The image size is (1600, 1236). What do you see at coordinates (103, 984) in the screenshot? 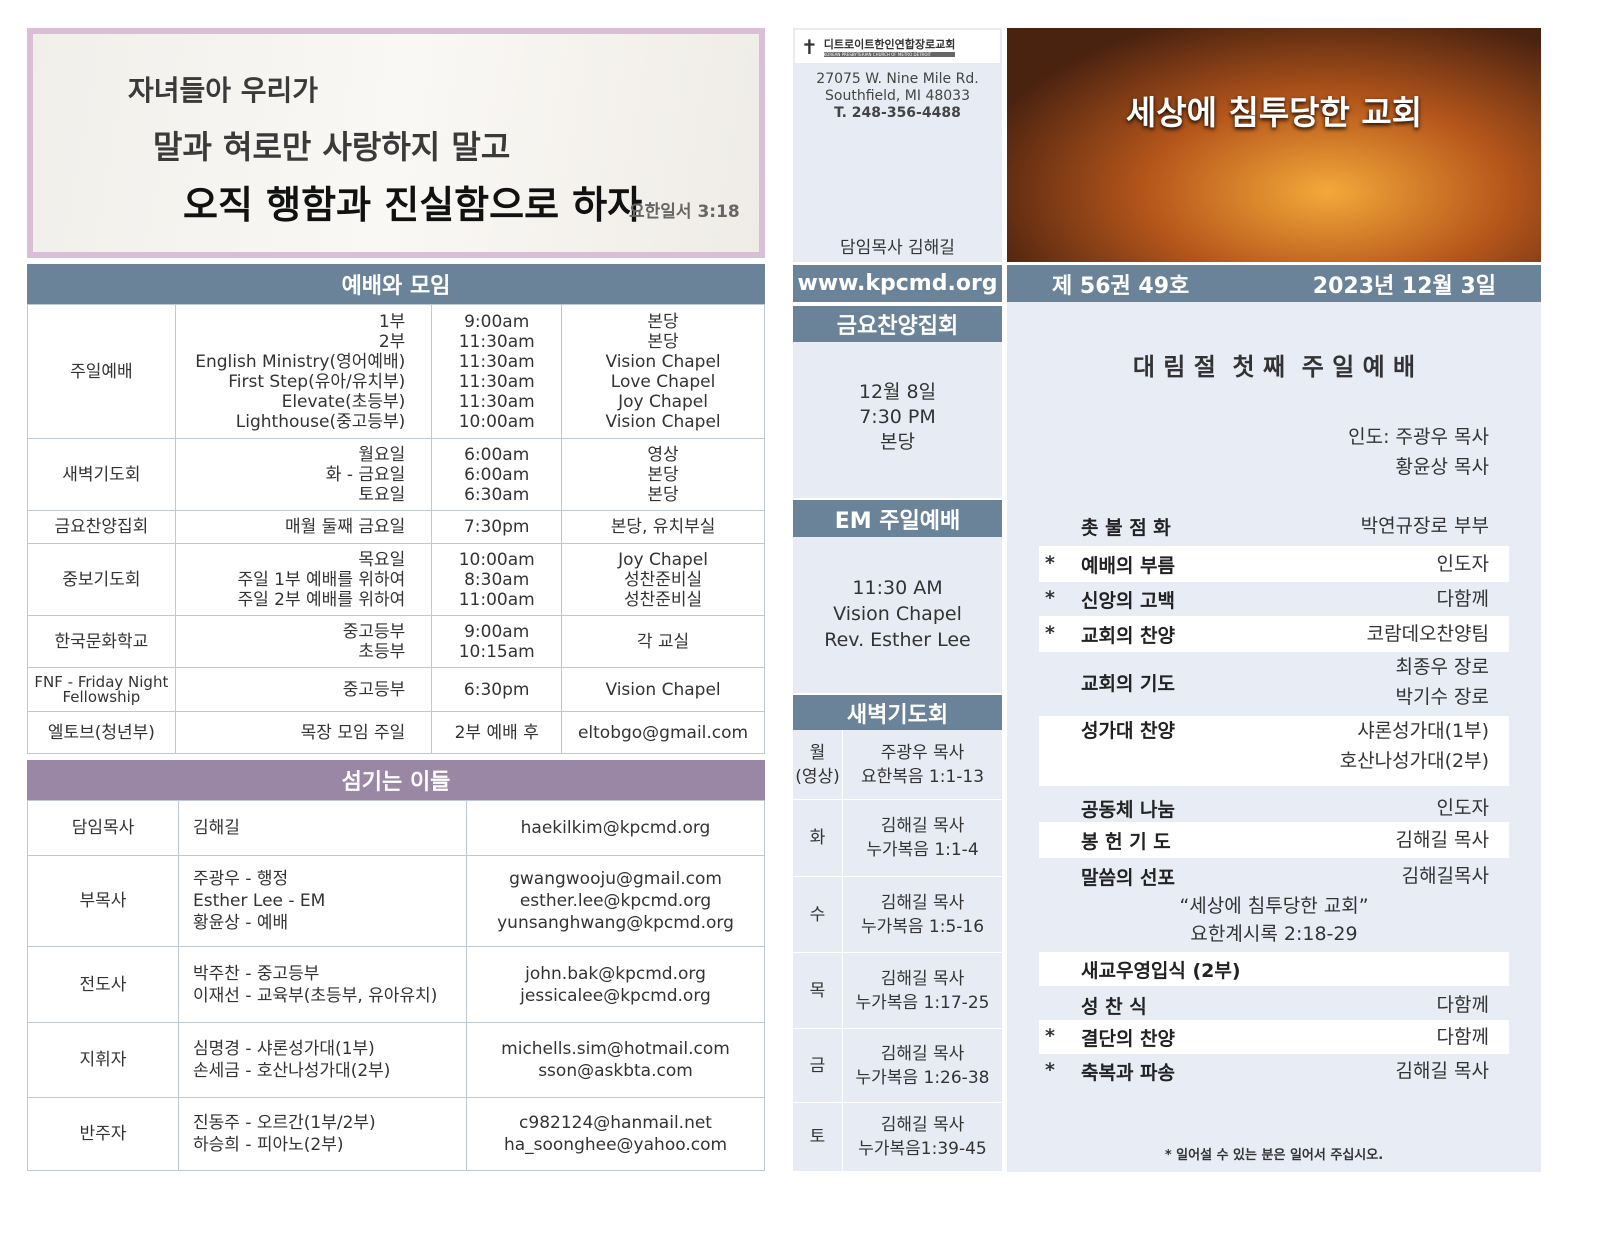
I see `staff-role: 전도사` at bounding box center [103, 984].